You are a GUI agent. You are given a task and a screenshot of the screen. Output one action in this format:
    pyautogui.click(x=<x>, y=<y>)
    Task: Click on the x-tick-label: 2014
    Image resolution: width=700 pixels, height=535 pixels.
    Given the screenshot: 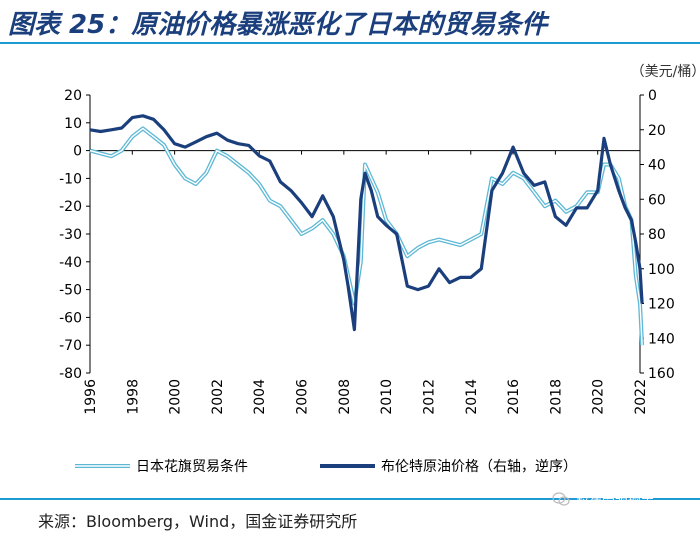 What is the action you would take?
    pyautogui.click(x=472, y=397)
    